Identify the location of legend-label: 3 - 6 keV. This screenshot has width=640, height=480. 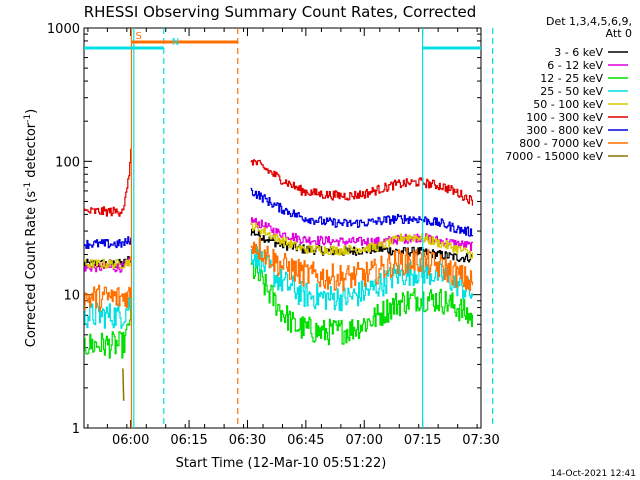
(578, 52).